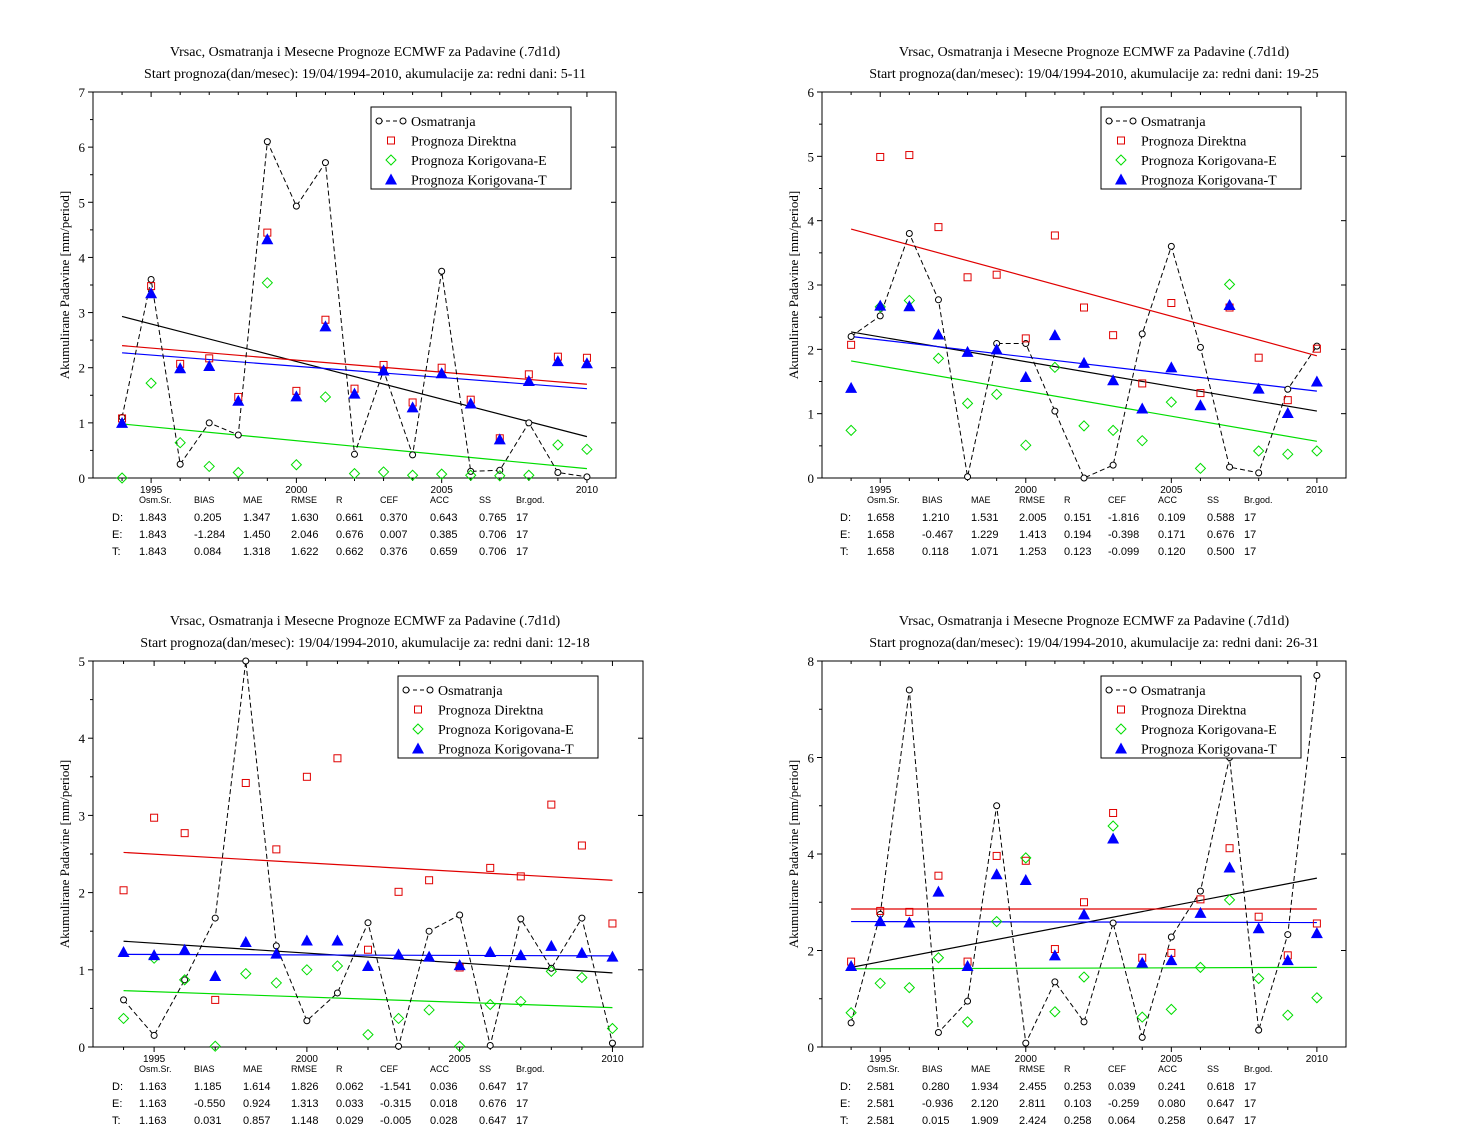  What do you see at coordinates (350, 1121) in the screenshot?
I see `stats-value: 0.029` at bounding box center [350, 1121].